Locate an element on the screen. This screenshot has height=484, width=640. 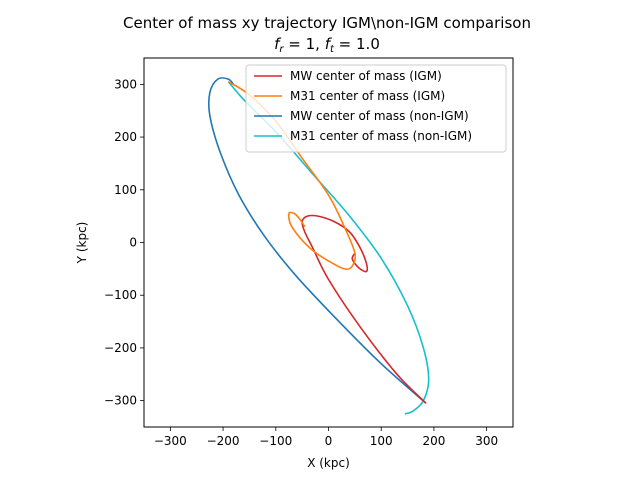
legend-label-mw-center-of-mass-igm: MW center of mass (IGM) is located at coordinates (366, 76).